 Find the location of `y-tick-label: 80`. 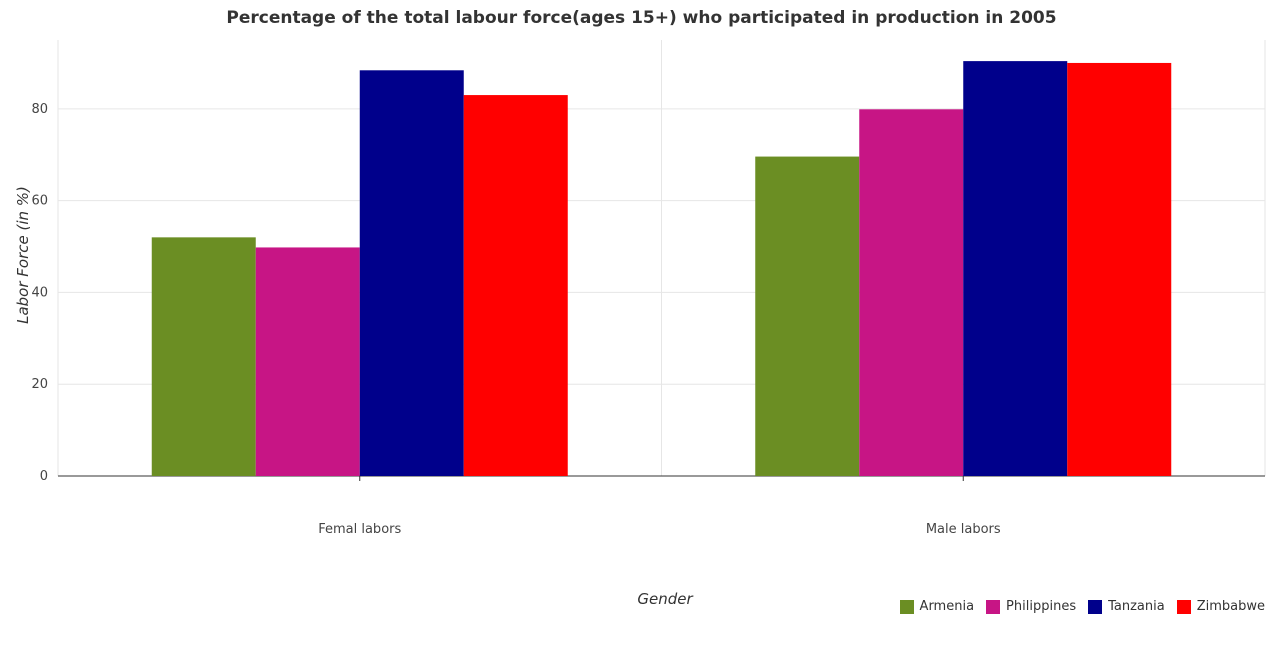

y-tick-label: 80 is located at coordinates (39, 109).